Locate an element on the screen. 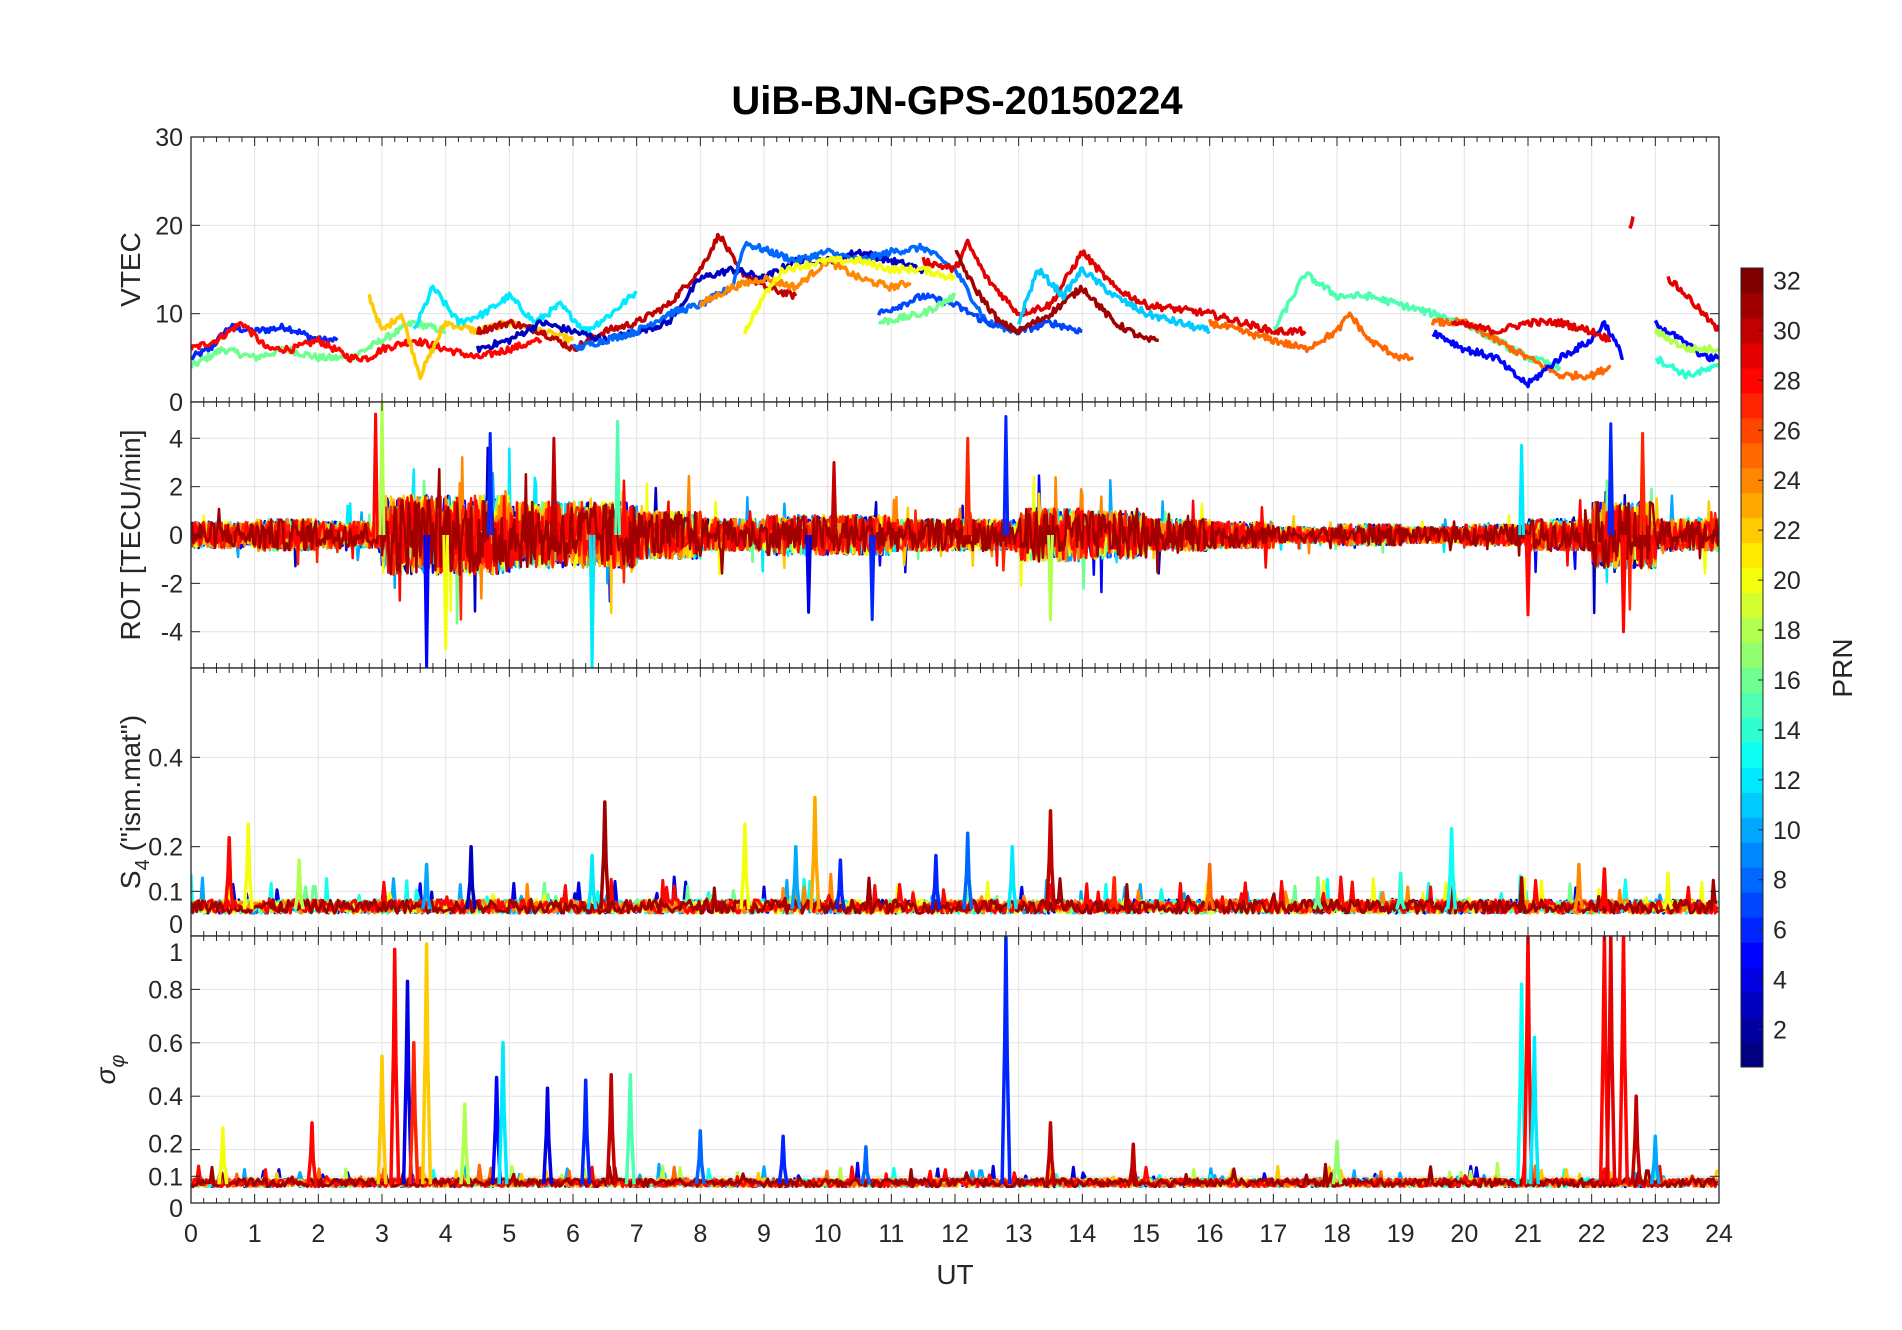 The width and height of the screenshot is (1902, 1330). data-layer is located at coordinates (955, 302).